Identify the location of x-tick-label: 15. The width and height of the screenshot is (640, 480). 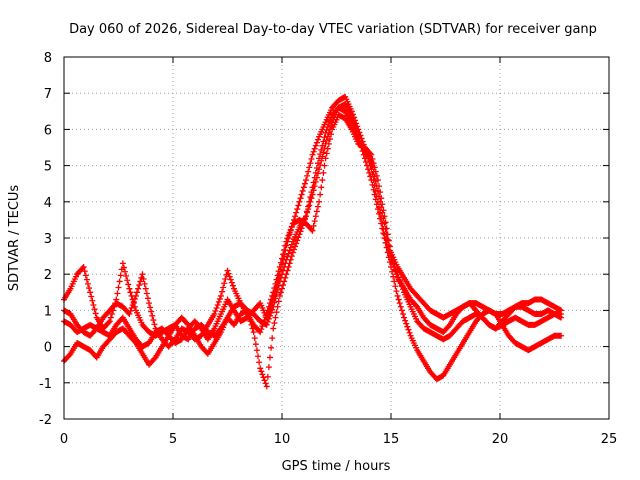
(391, 439).